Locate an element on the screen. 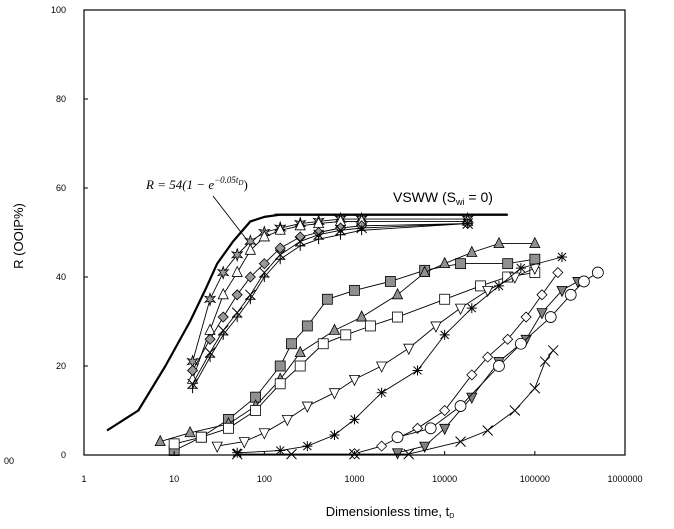 This screenshot has width=674, height=529. fit-formula-annotation: R = 54(1 − e−0.05tD) is located at coordinates (196, 183).